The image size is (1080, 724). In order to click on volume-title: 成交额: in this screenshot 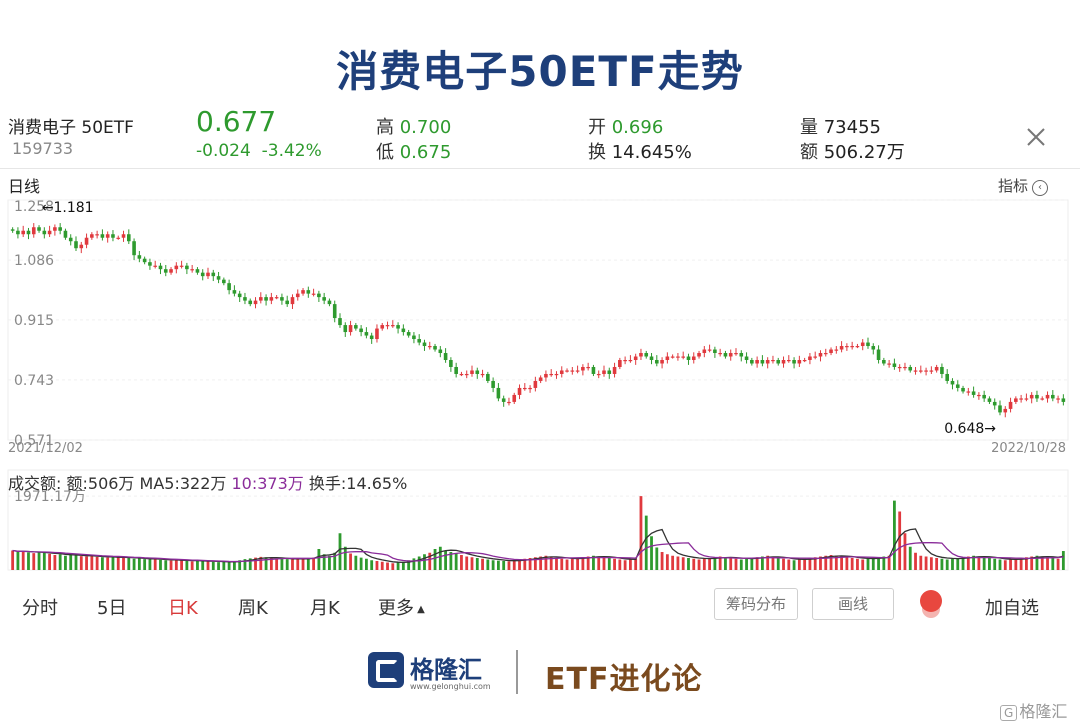, I will do `click(35, 483)`.